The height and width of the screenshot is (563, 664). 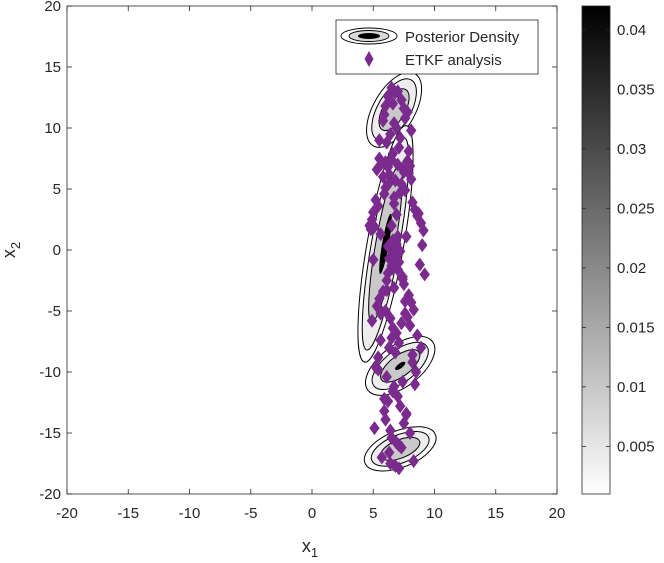 What do you see at coordinates (596, 250) in the screenshot?
I see `colorbar-gradient` at bounding box center [596, 250].